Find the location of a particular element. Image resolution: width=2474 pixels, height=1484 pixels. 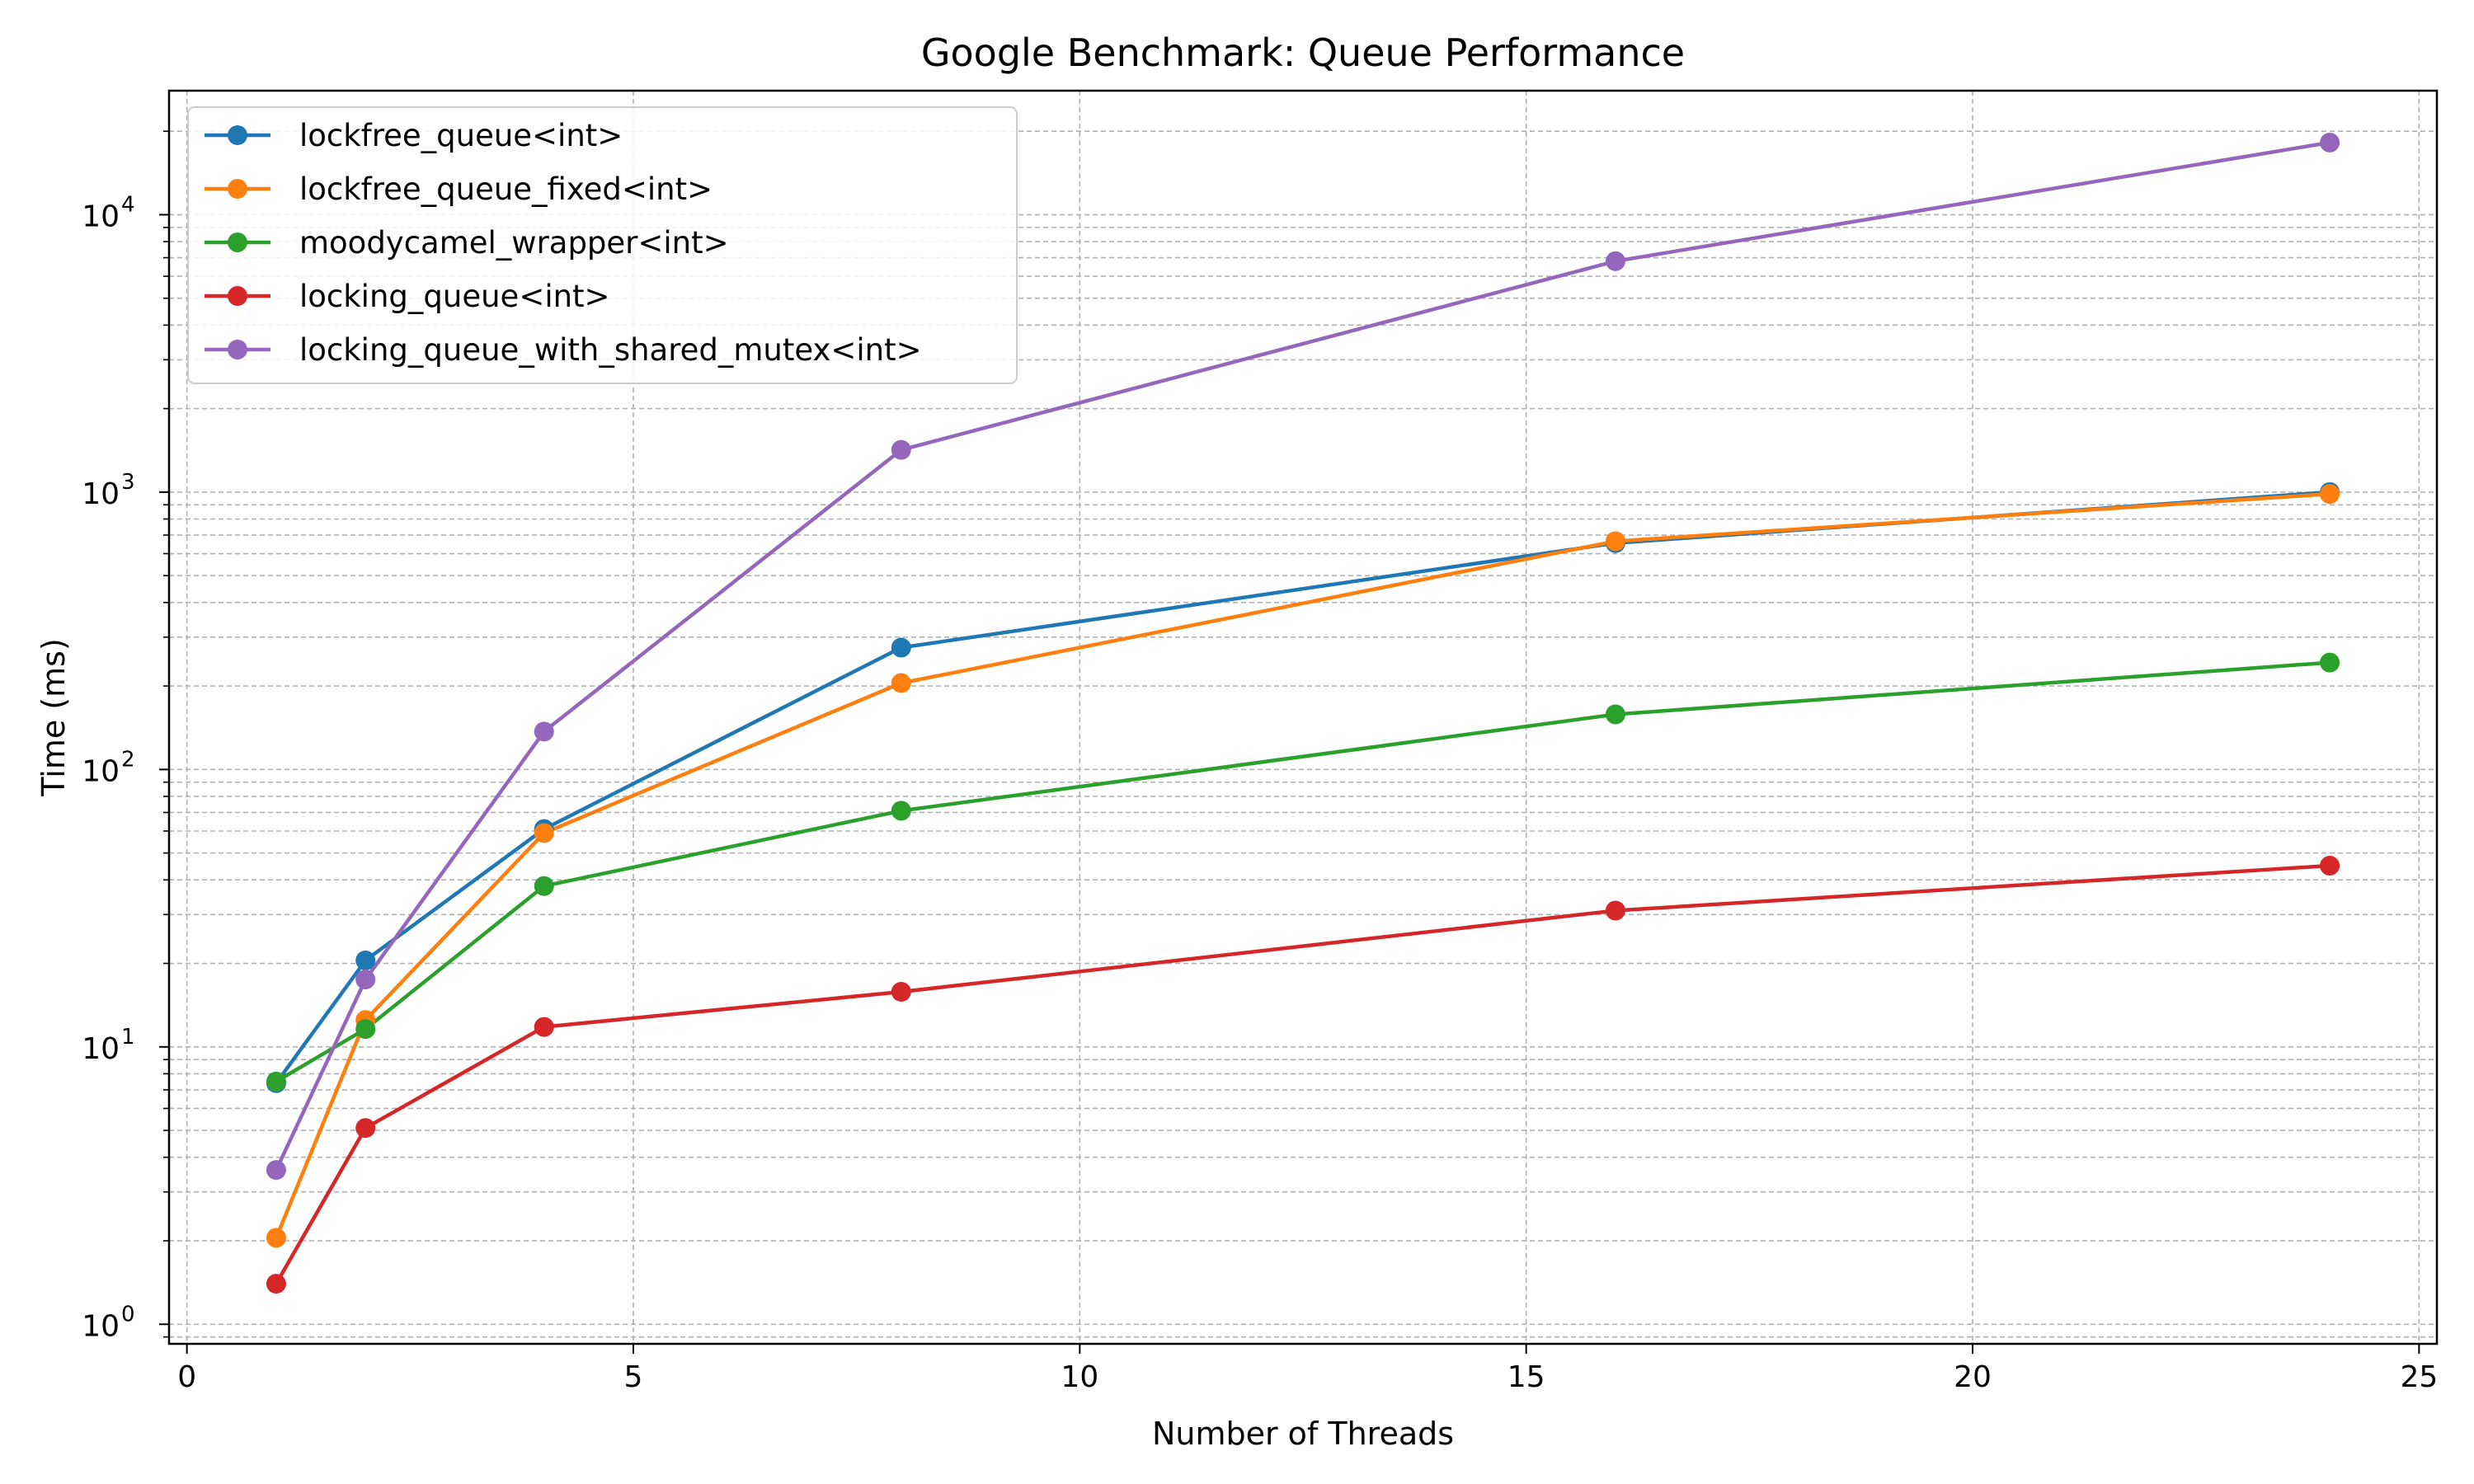

y-tick-label-exponent: 4 is located at coordinates (128, 204).